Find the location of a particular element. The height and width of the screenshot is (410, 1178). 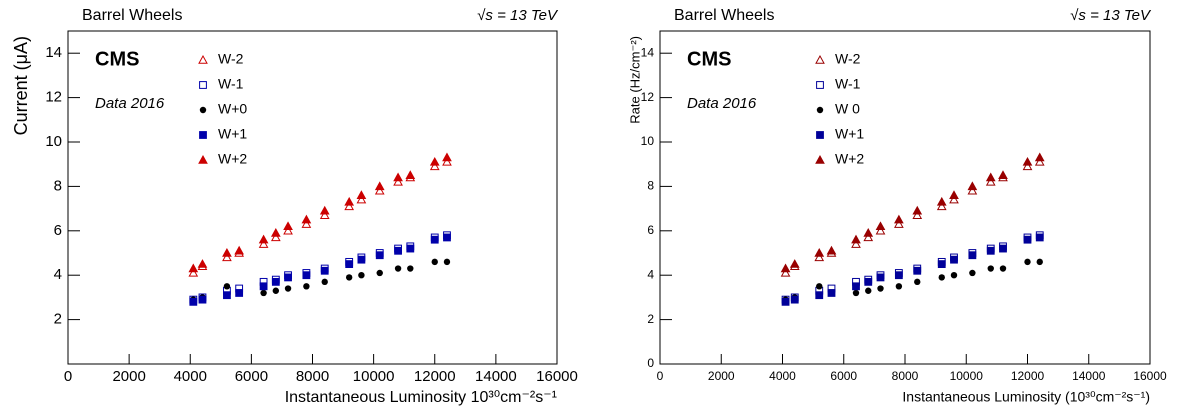

y-axis-label: Rate (Hz/cm⁻²) is located at coordinates (634, 80).